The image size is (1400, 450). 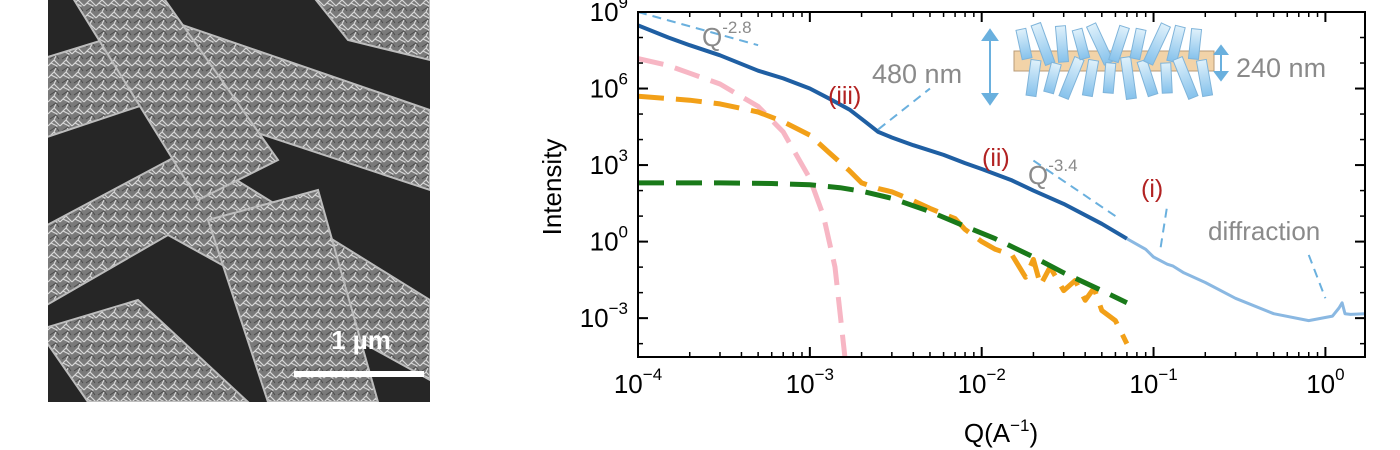 I want to click on slope-label-top: Q-2.8, so click(x=727, y=35).